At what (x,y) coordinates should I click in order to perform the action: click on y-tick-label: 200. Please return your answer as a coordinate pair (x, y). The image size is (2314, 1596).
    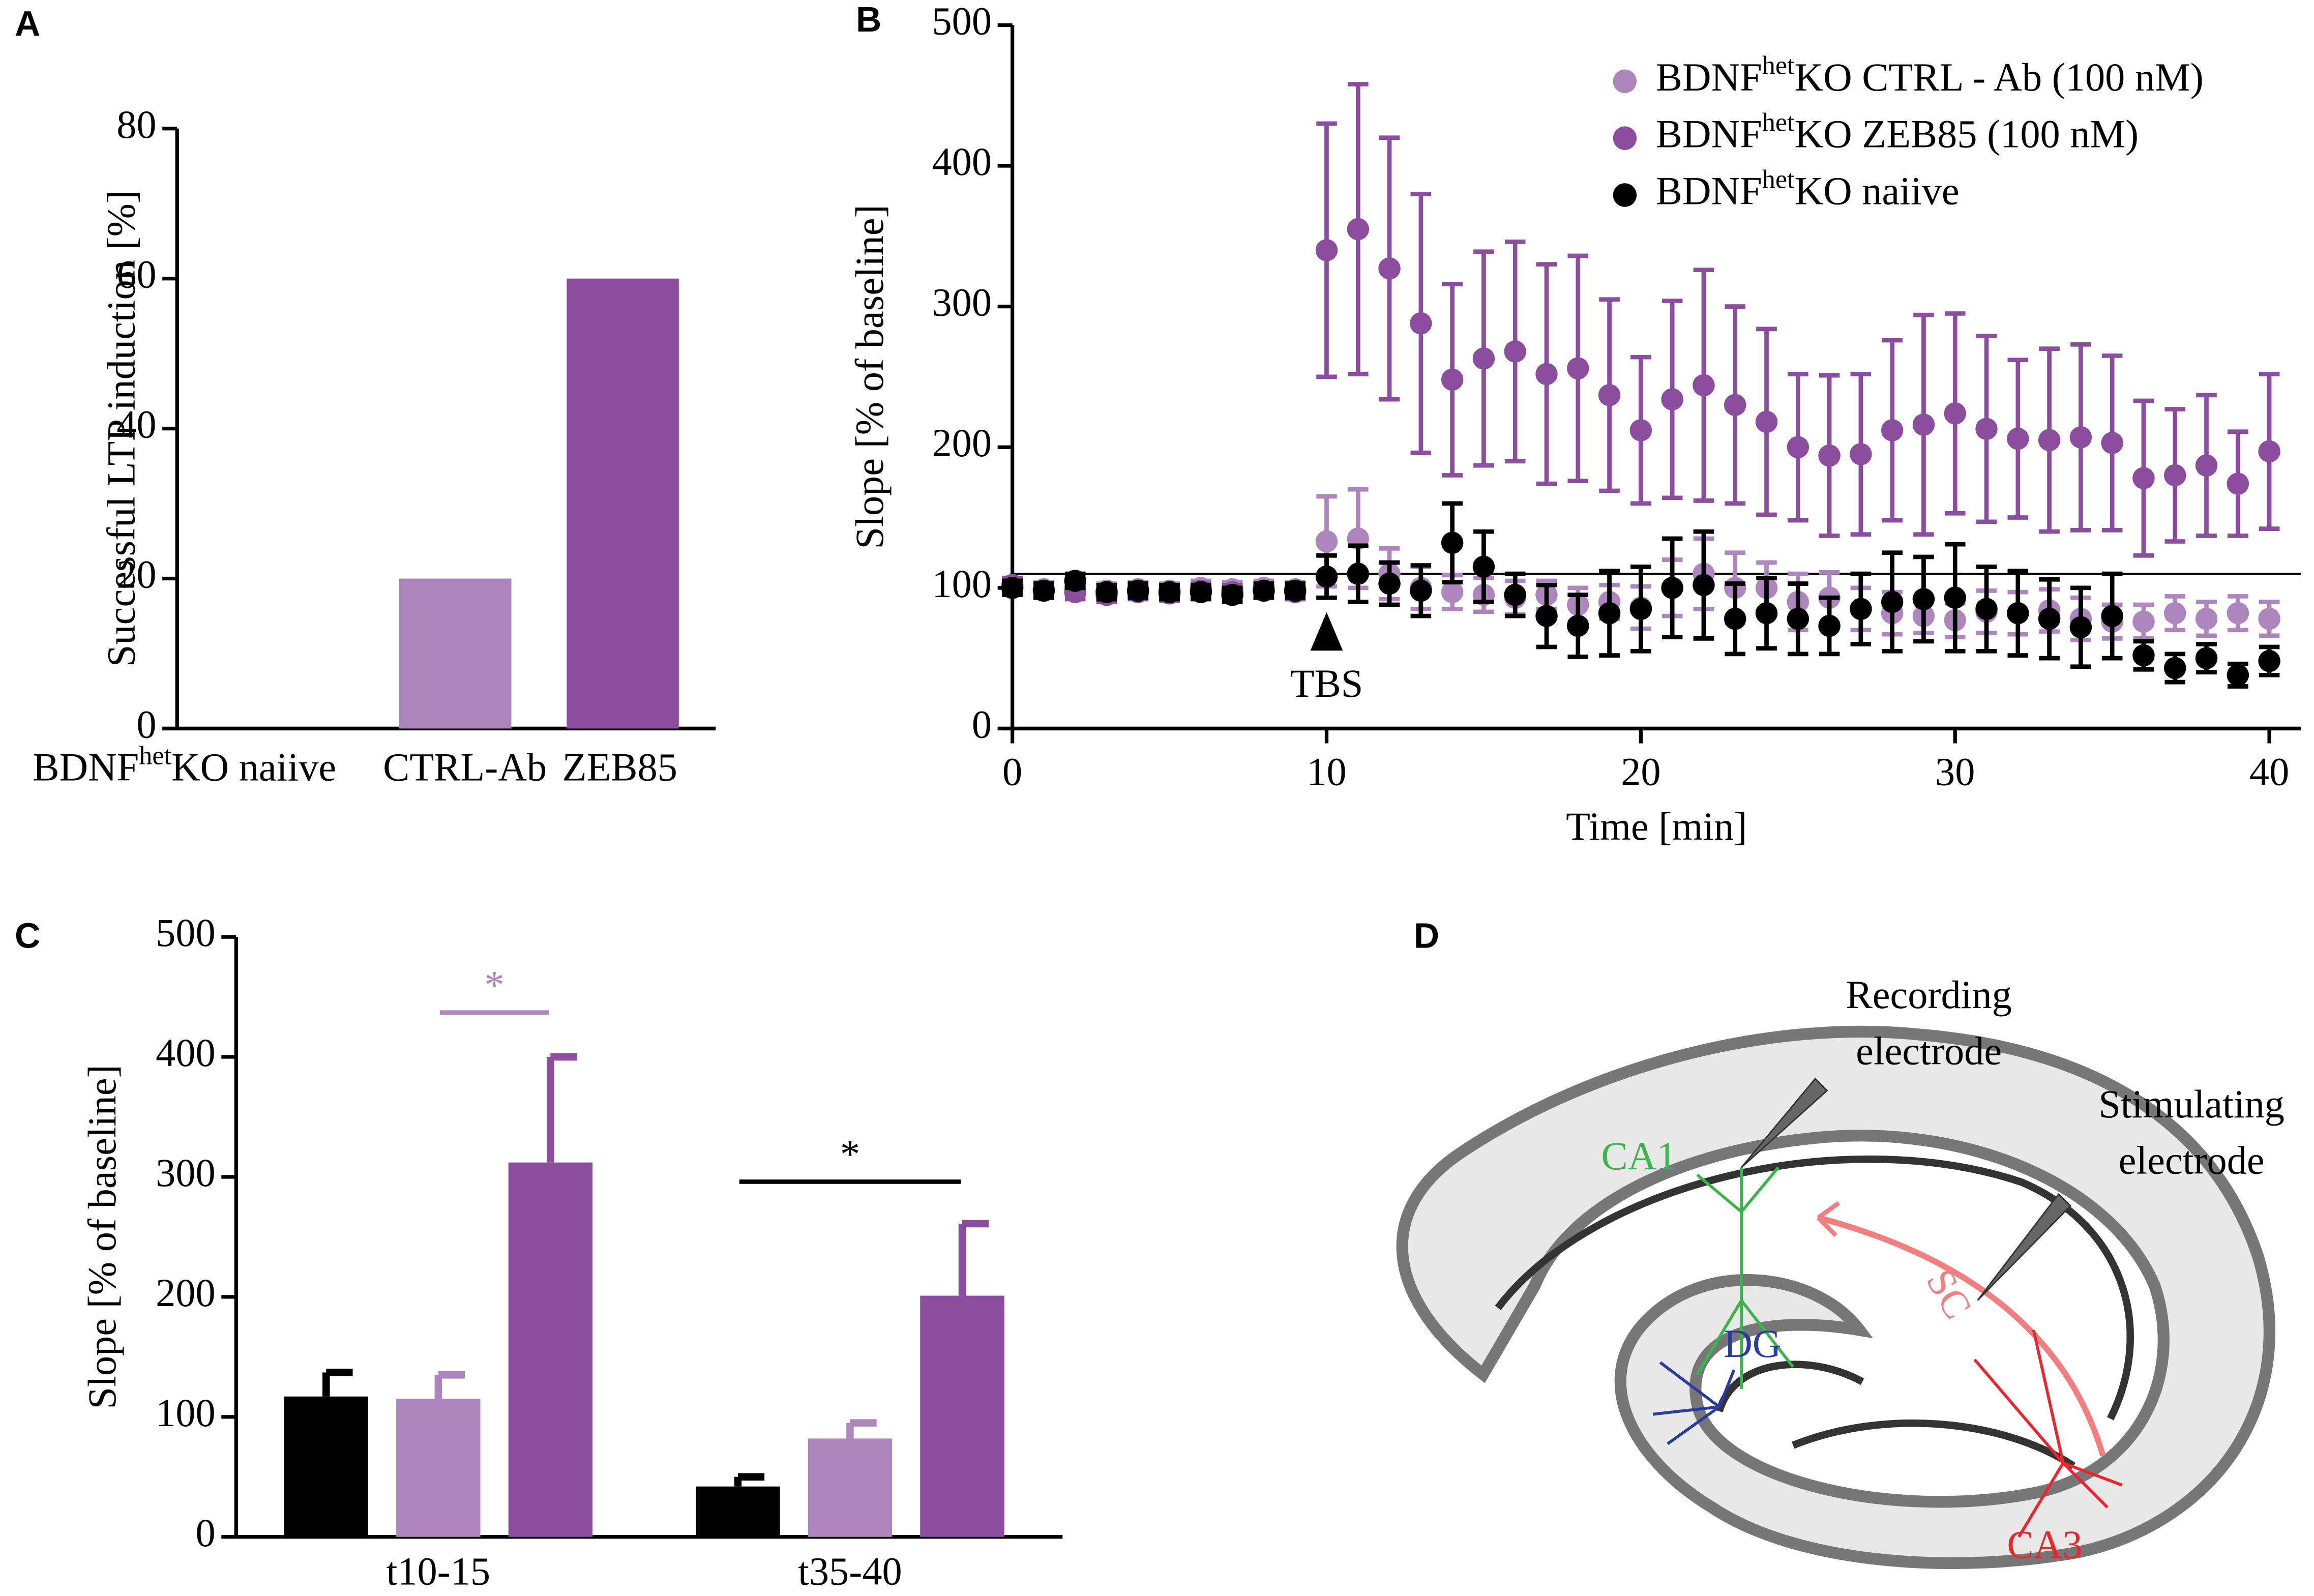
    Looking at the image, I should click on (962, 443).